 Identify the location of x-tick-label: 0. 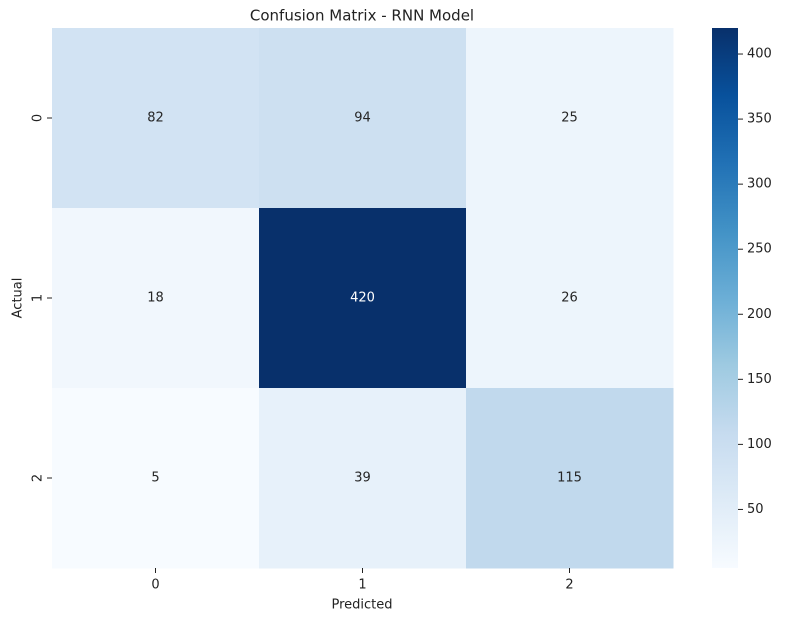
(155, 585).